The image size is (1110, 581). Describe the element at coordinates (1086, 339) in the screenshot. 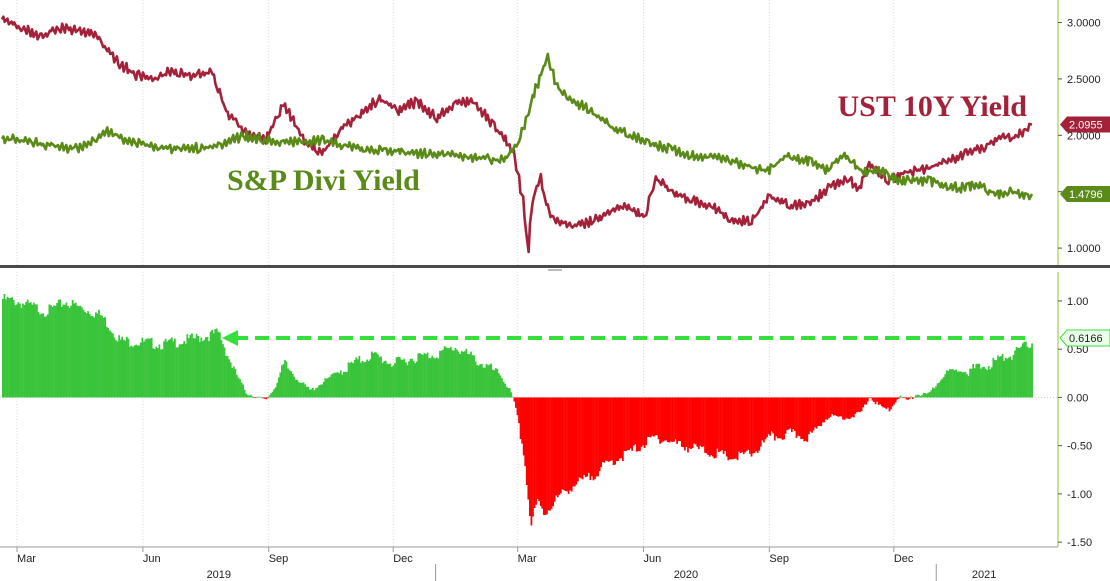

I see `spread-last-value-badge-text: 0.6166` at that location.